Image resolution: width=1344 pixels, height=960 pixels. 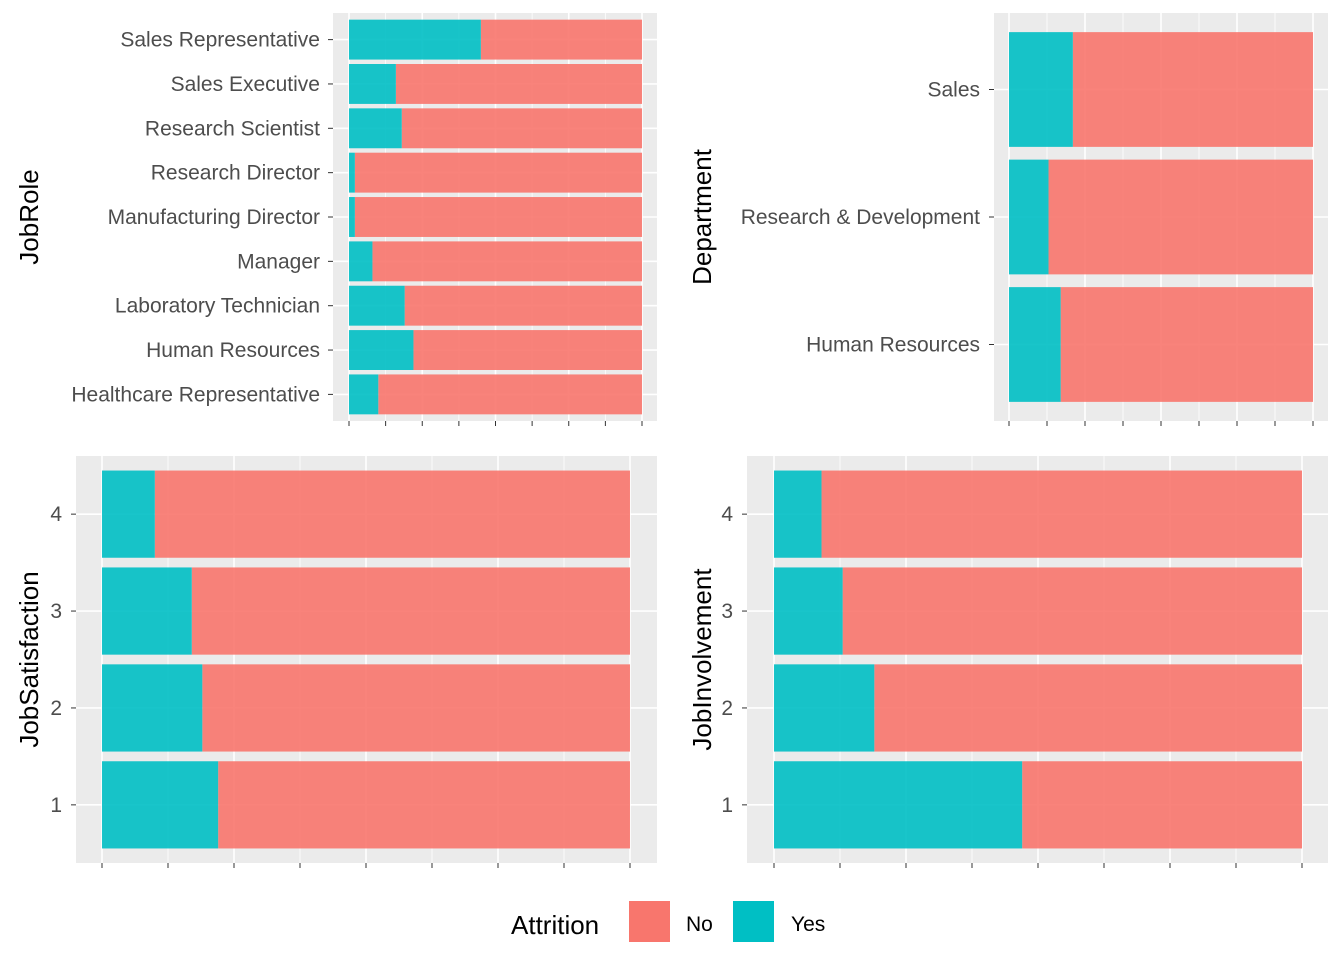 I want to click on y-axis-title: JobSatisfaction, so click(x=29, y=659).